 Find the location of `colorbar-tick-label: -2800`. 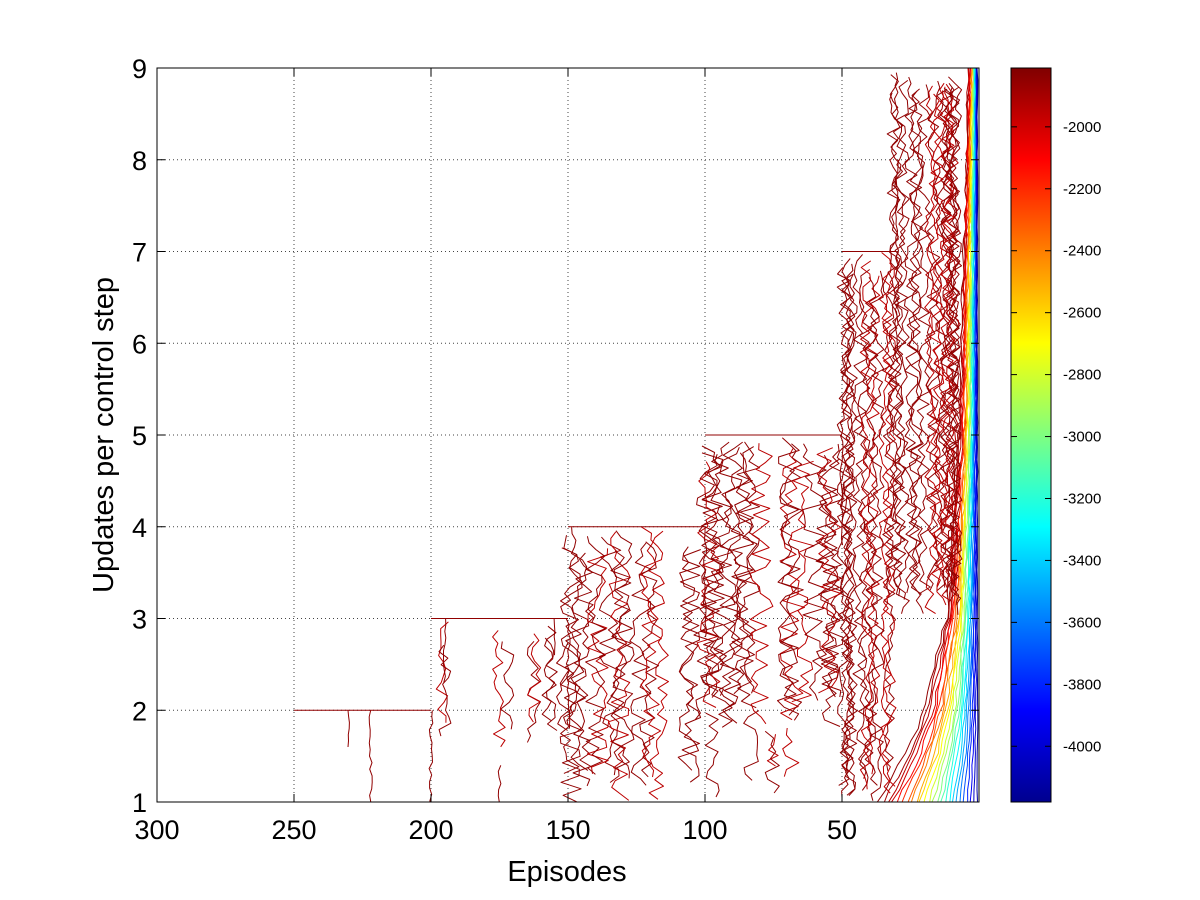

colorbar-tick-label: -2800 is located at coordinates (1082, 375).